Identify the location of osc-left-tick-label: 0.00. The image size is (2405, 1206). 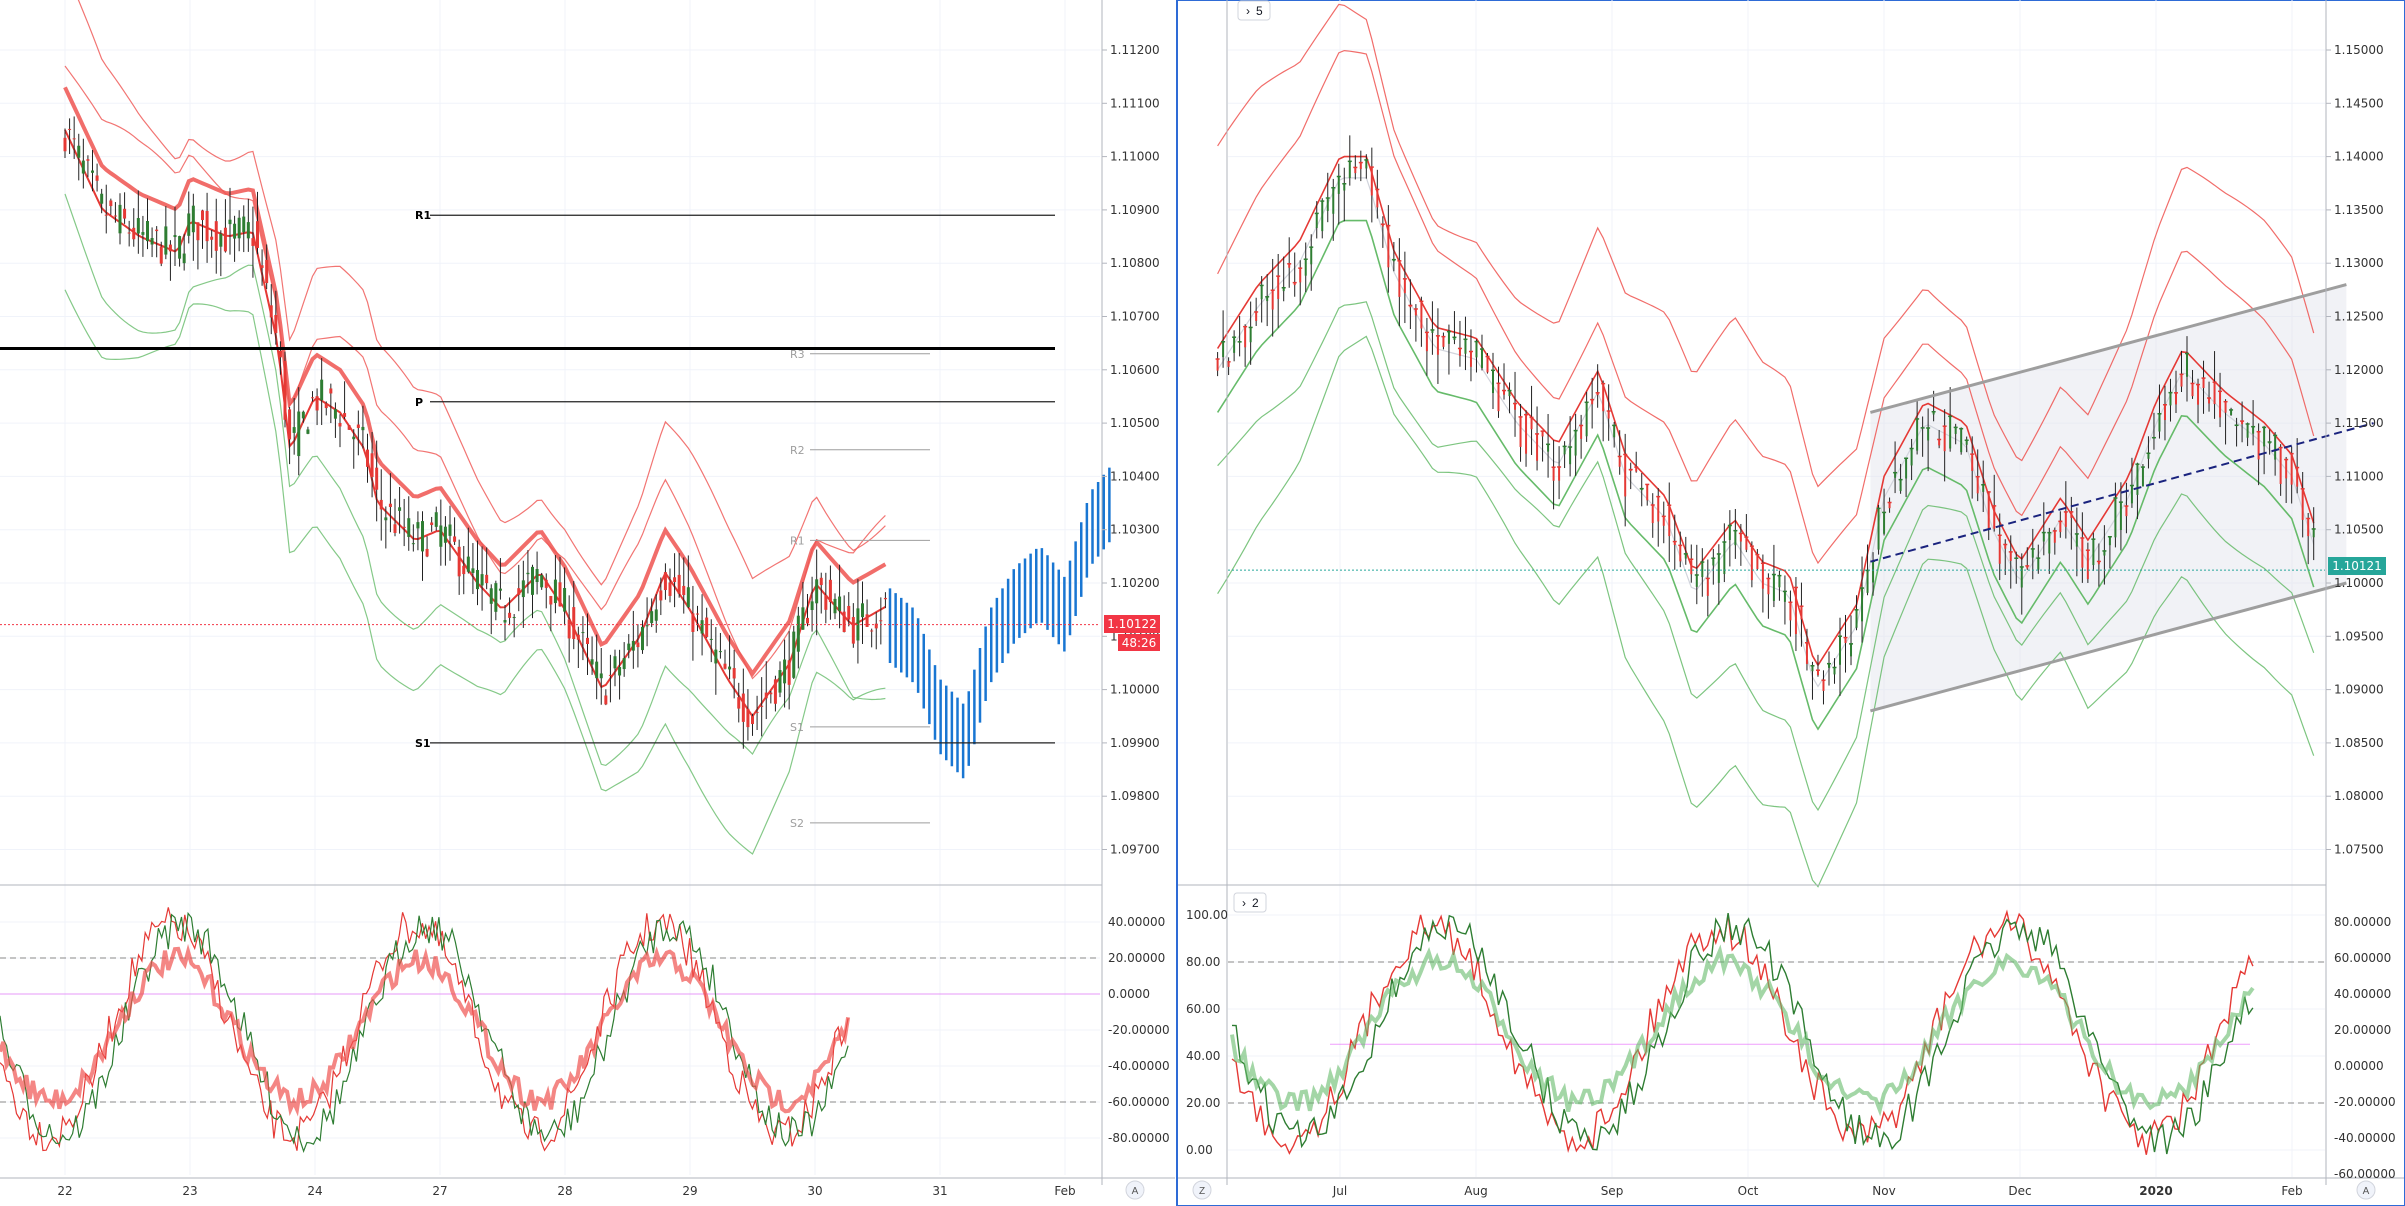
(1199, 1150).